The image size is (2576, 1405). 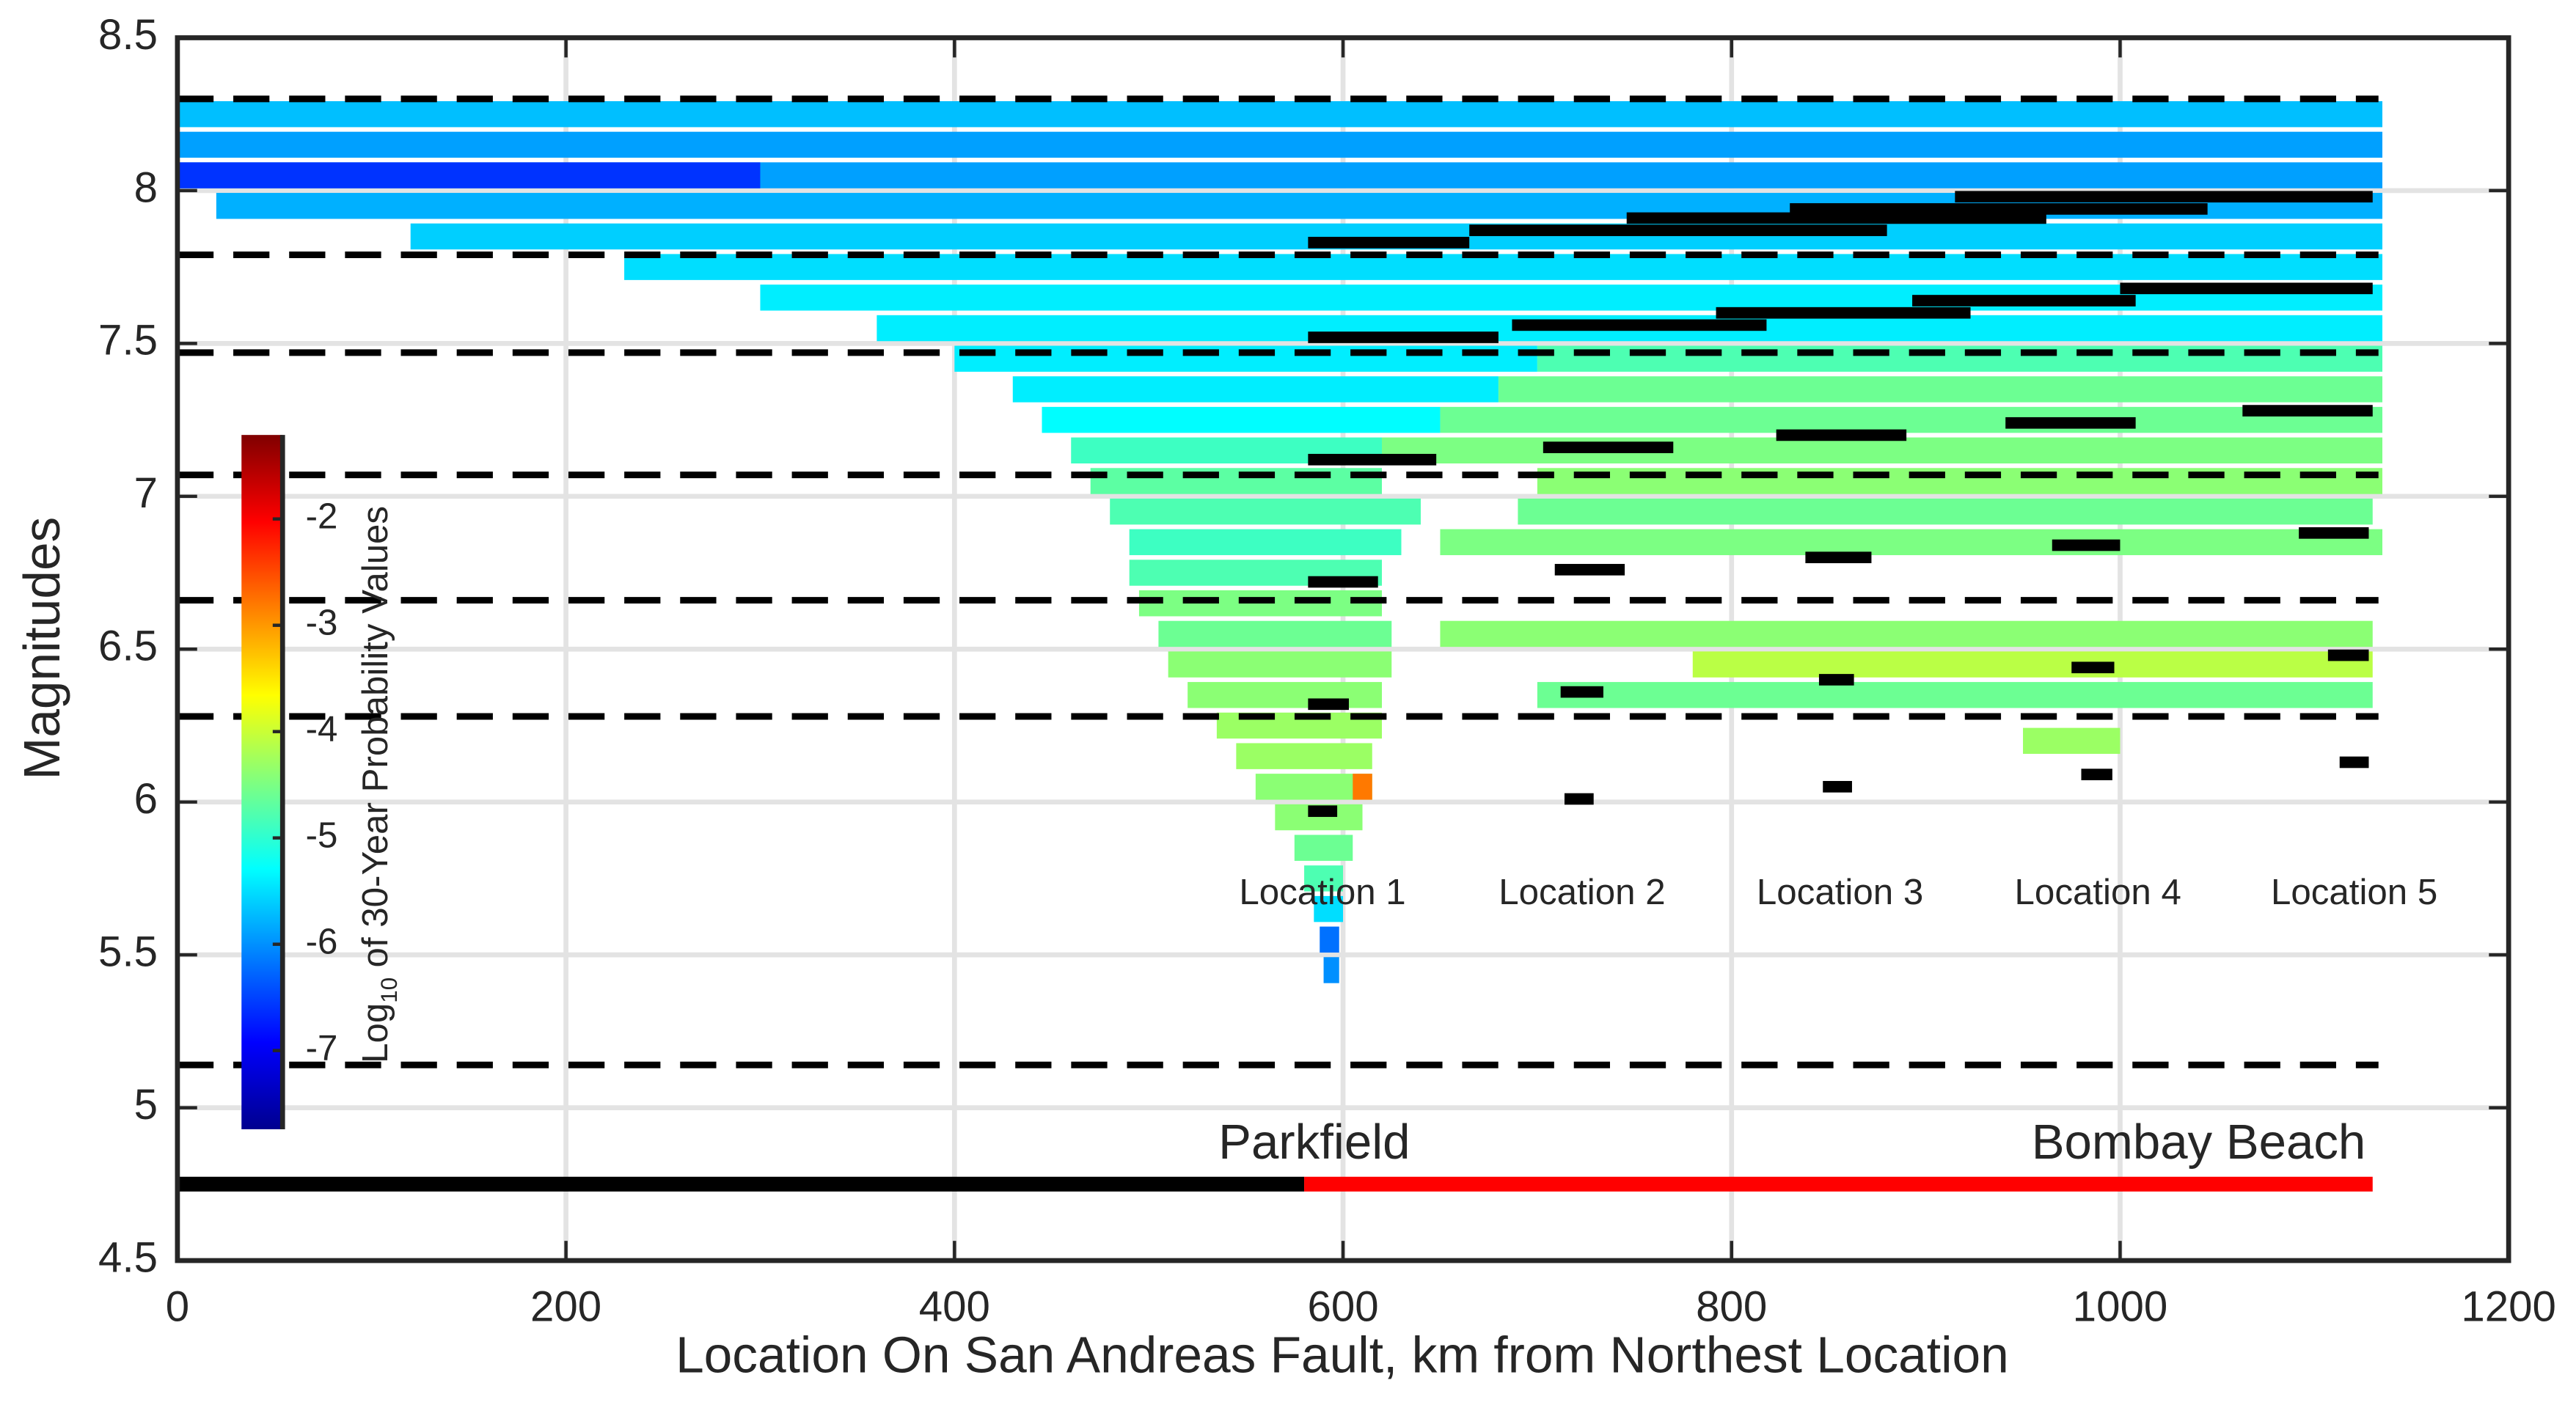 What do you see at coordinates (146, 493) in the screenshot?
I see `y-tick-label: 7` at bounding box center [146, 493].